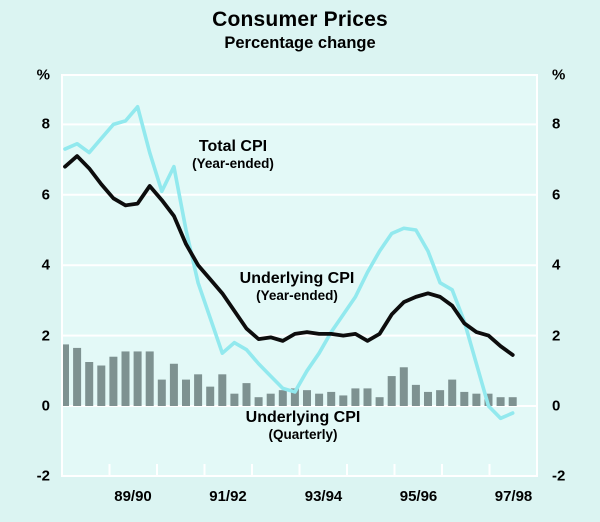 The image size is (600, 522). What do you see at coordinates (513, 496) in the screenshot?
I see `x-tick-label: 97/98` at bounding box center [513, 496].